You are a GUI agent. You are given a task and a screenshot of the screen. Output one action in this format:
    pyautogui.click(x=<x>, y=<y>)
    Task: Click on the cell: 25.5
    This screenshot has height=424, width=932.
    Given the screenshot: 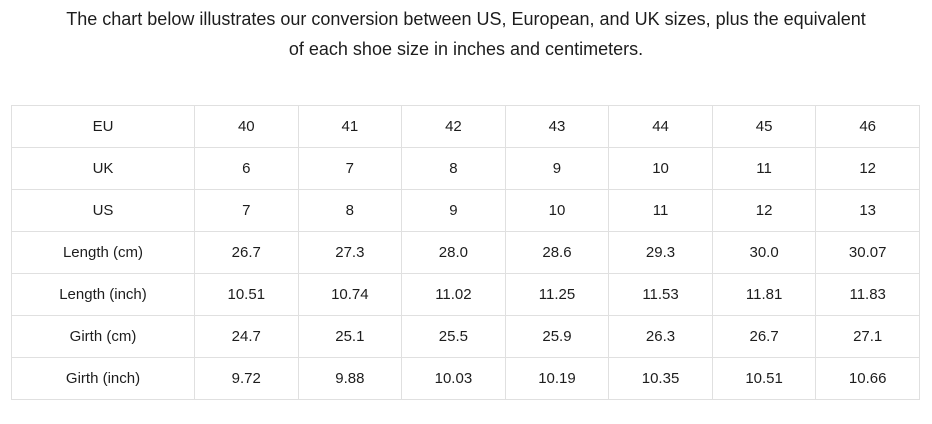 What is the action you would take?
    pyautogui.click(x=453, y=336)
    